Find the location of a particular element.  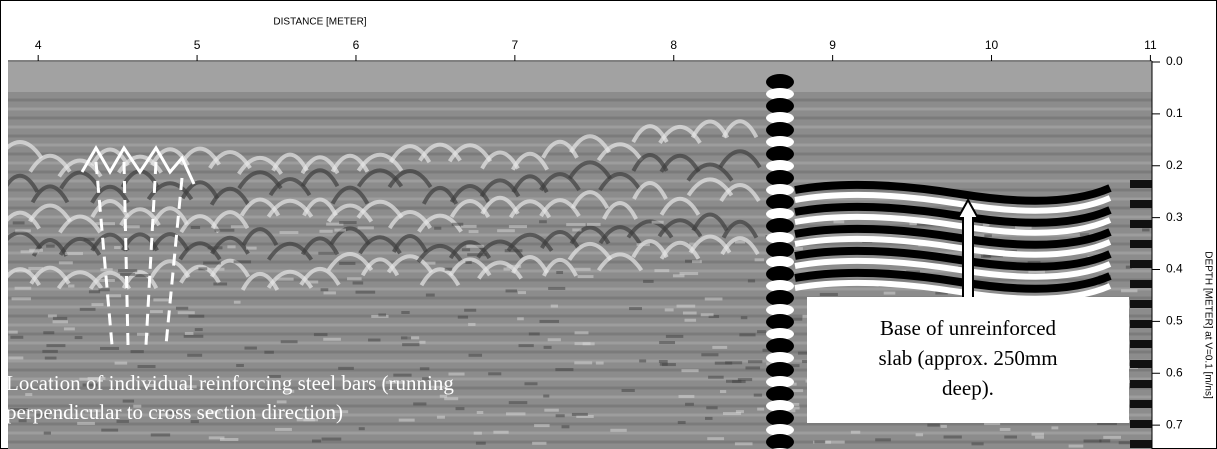

texture-slab is located at coordinates (953, 224).